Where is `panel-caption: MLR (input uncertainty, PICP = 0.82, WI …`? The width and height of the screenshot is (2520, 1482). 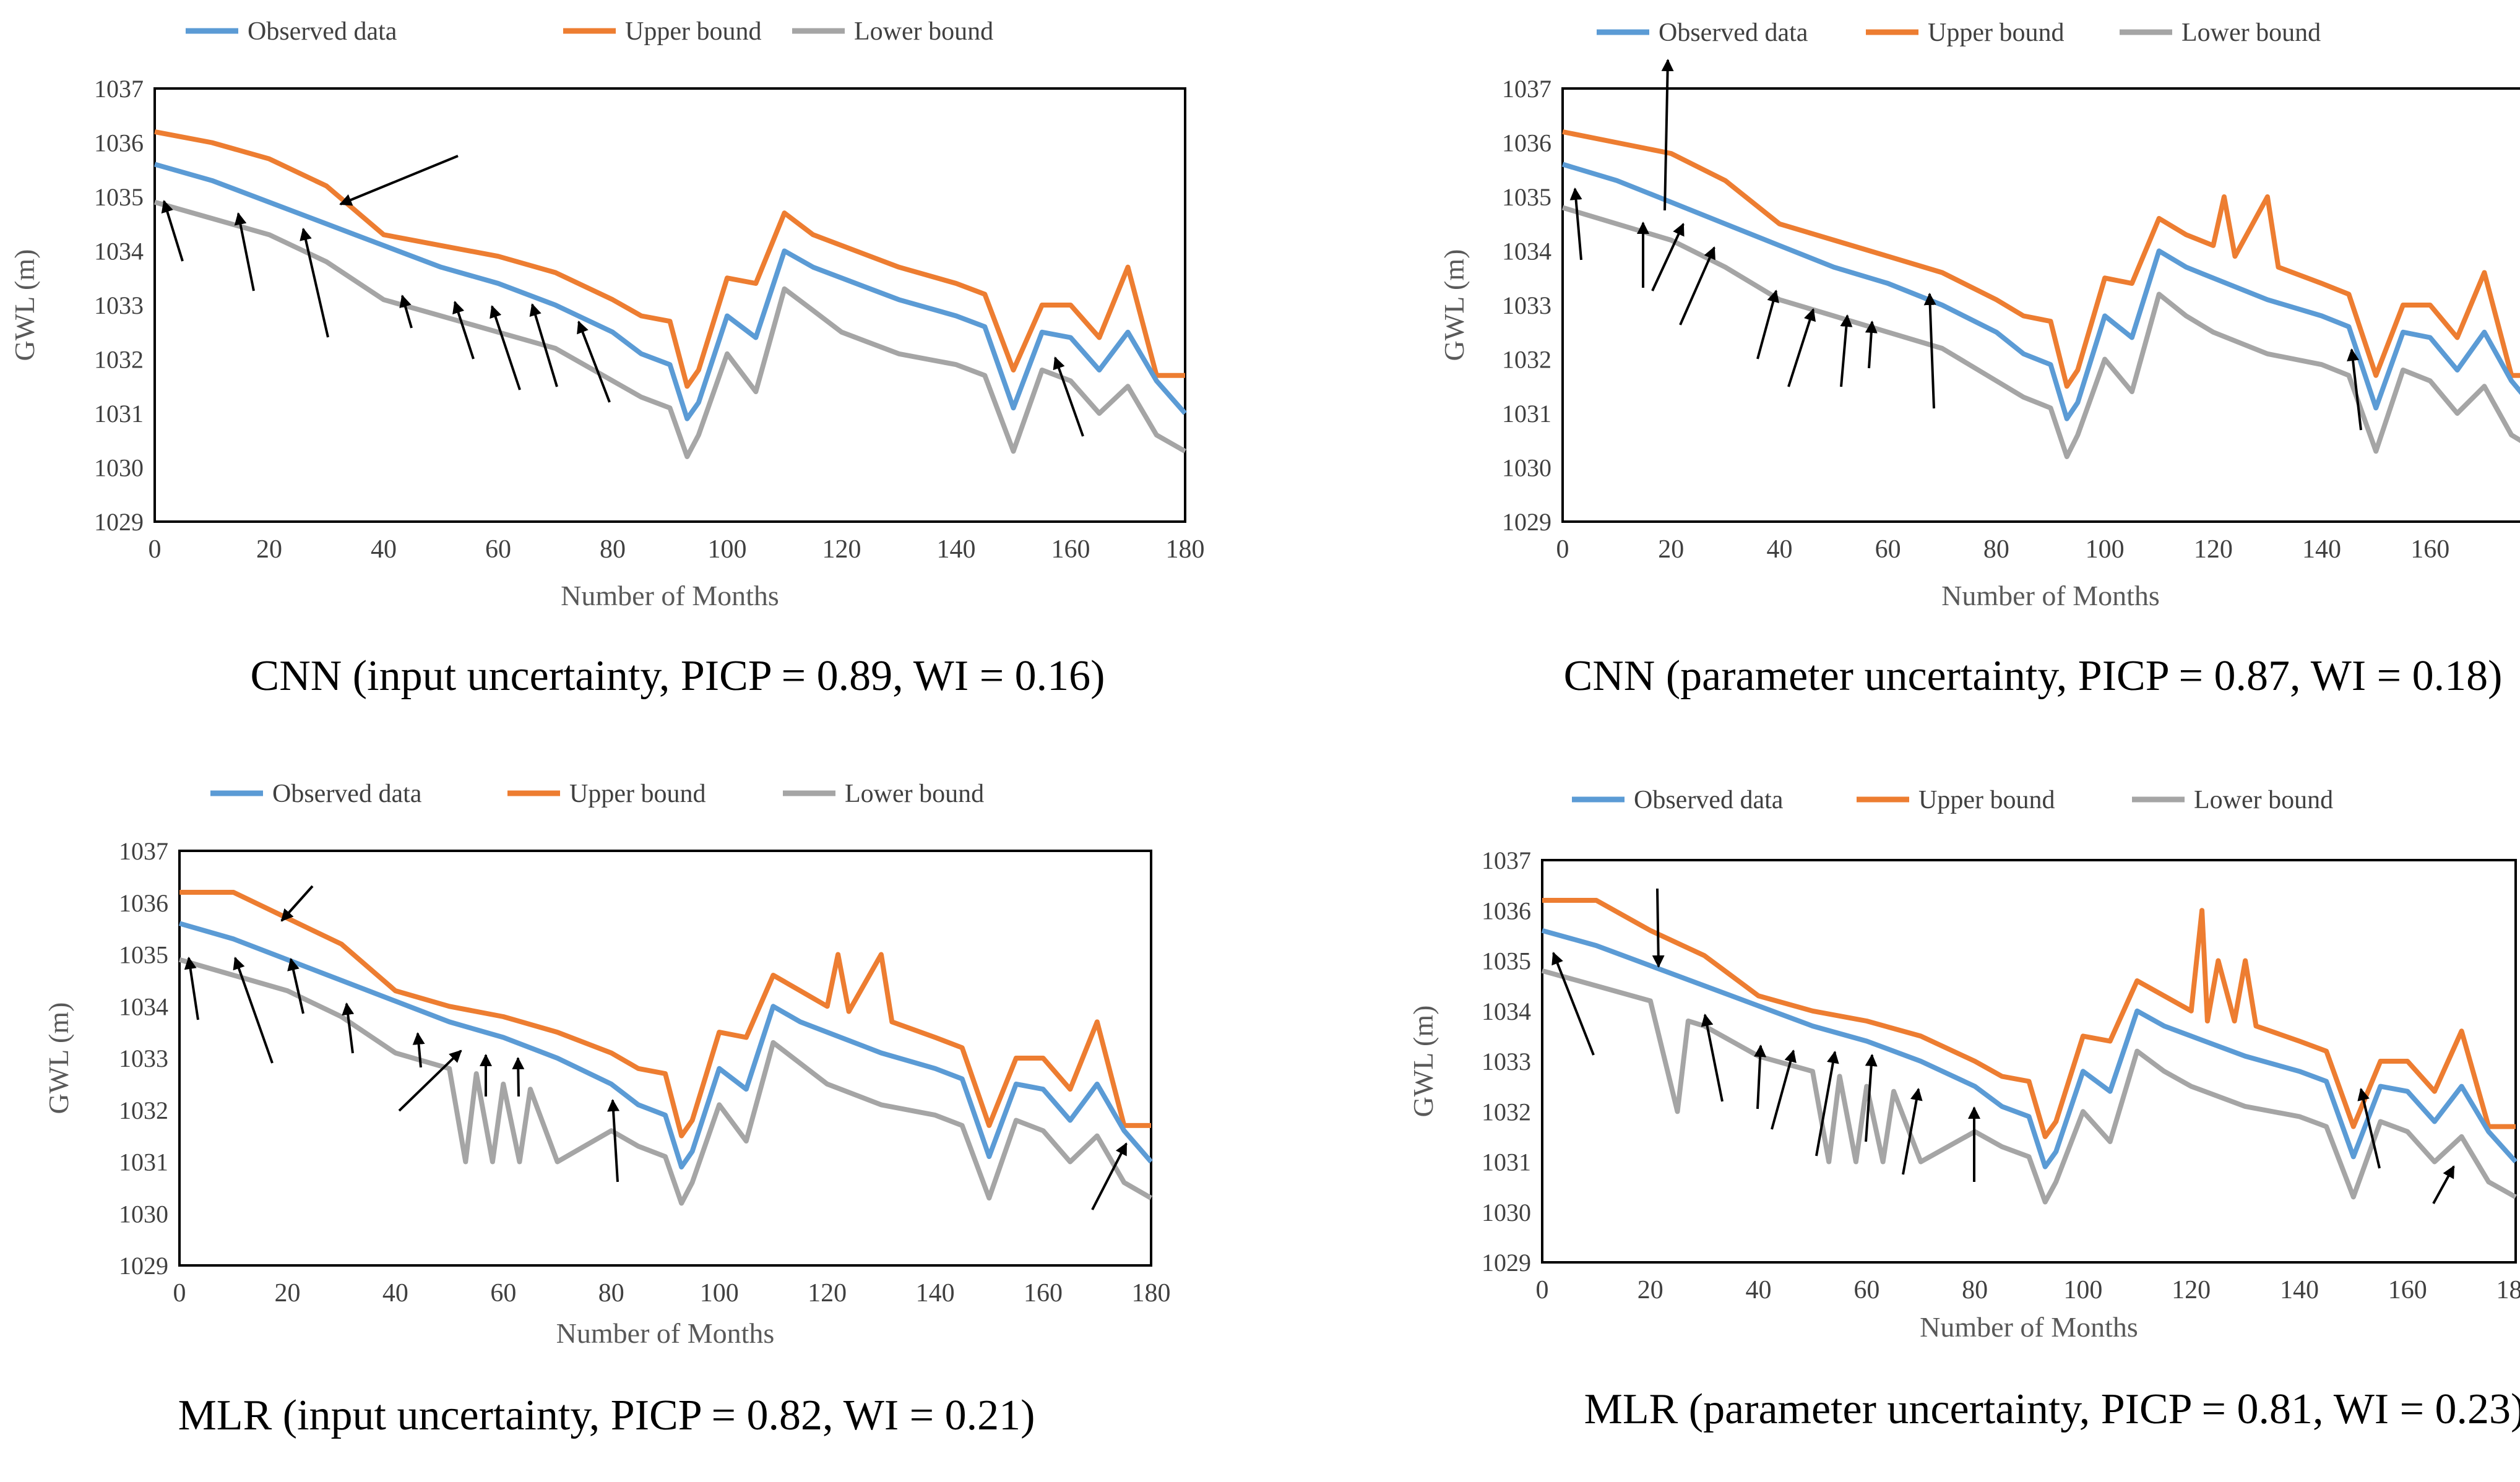 panel-caption: MLR (input uncertainty, PICP = 0.82, WI … is located at coordinates (606, 1415).